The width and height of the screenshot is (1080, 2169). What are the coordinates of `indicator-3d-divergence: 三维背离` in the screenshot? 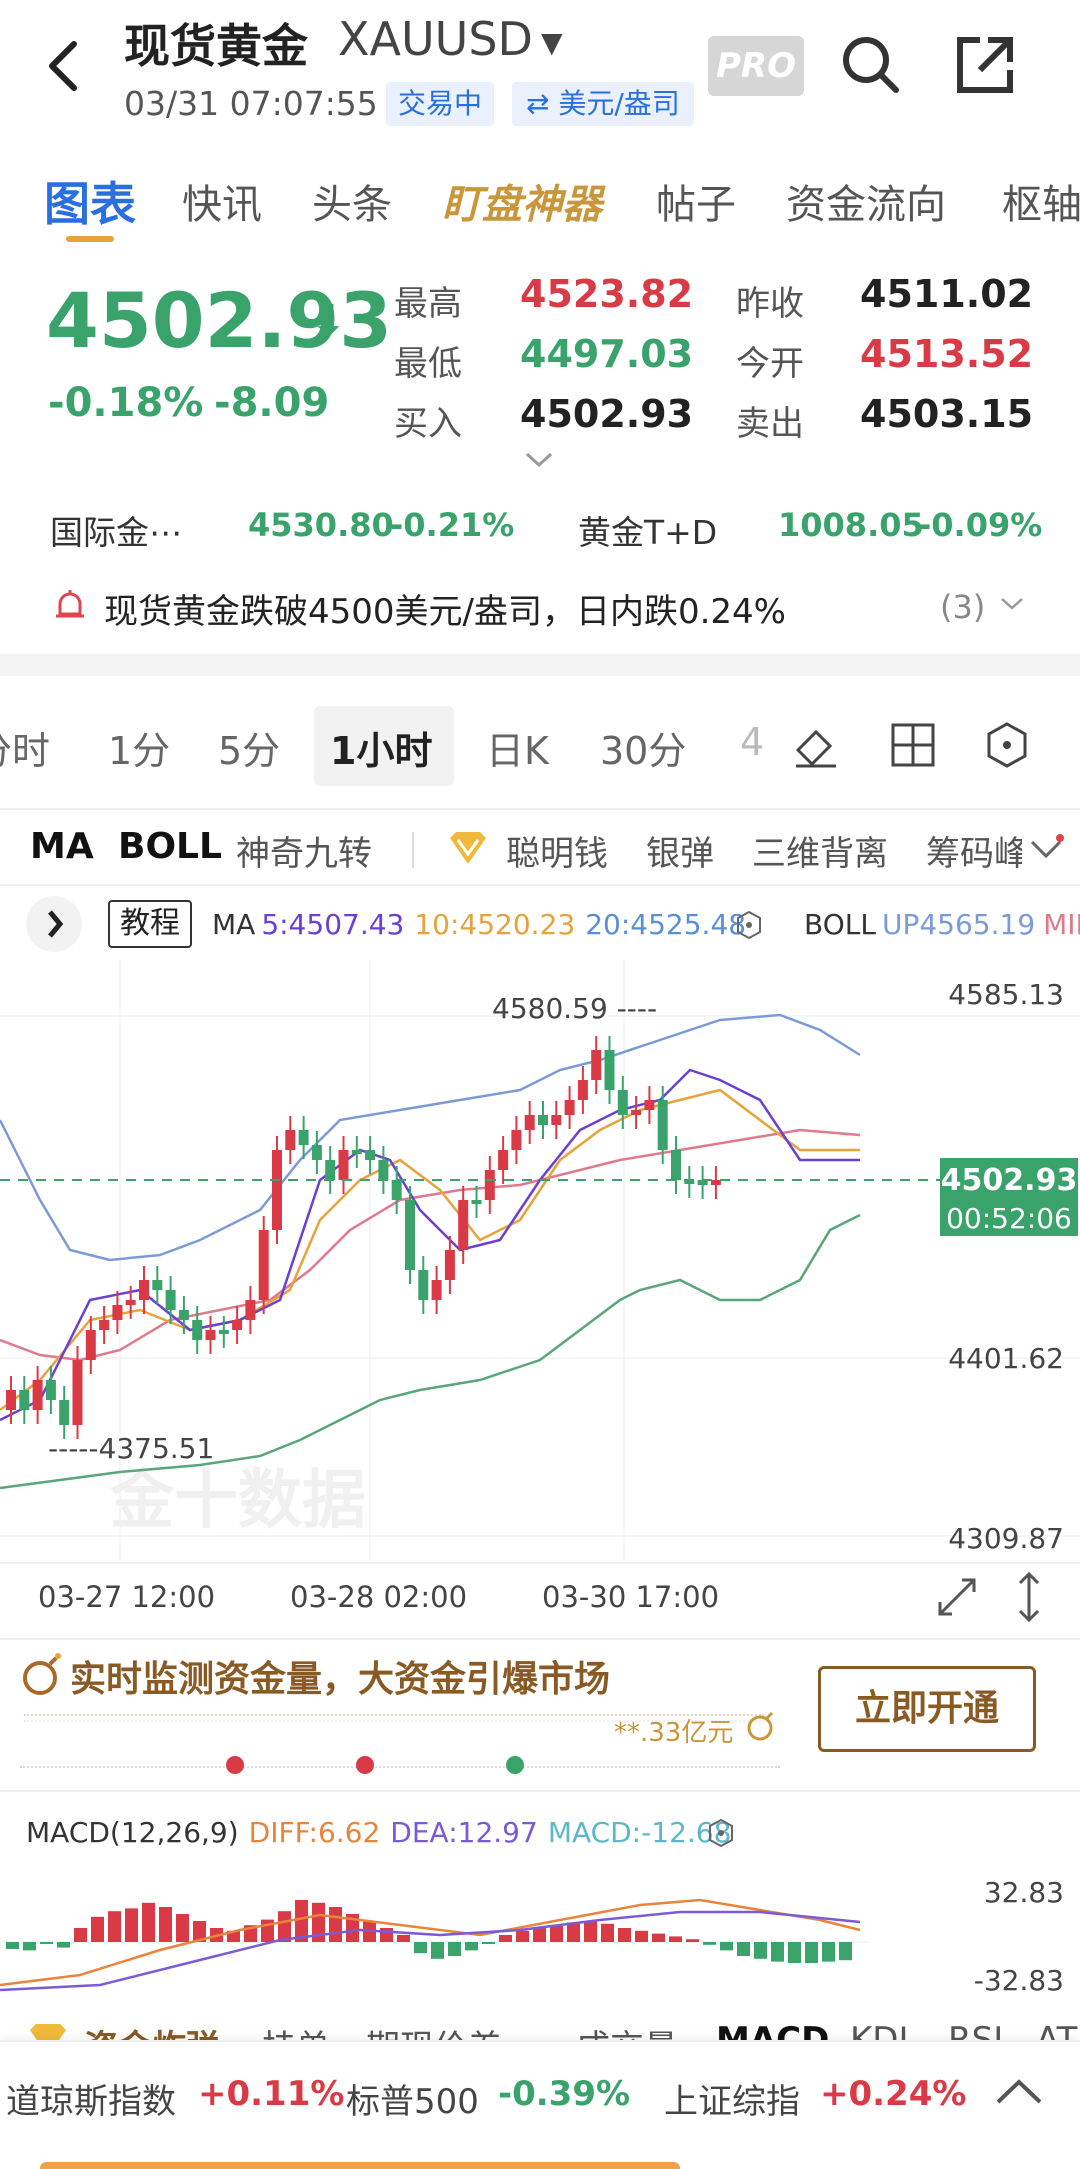 It's located at (820, 854).